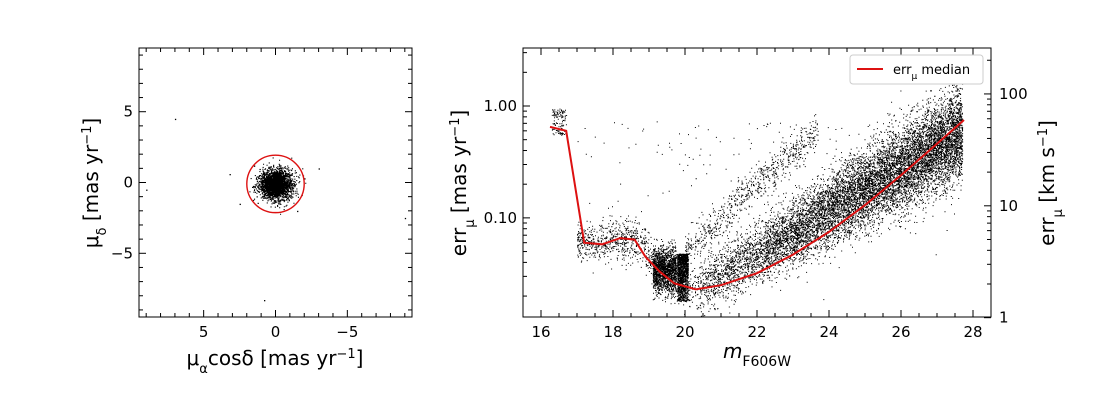 This screenshot has width=1100, height=400. I want to click on right-secondary-y-axis-label: errμ [km s−1], so click(1050, 183).